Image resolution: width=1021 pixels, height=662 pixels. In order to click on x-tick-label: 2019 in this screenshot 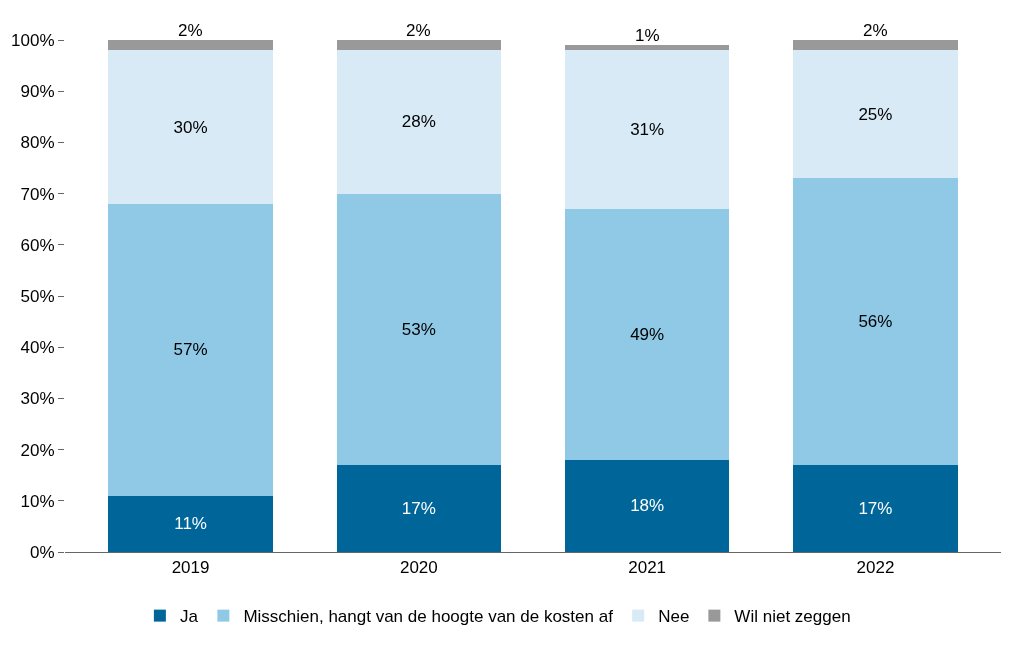, I will do `click(190, 568)`.